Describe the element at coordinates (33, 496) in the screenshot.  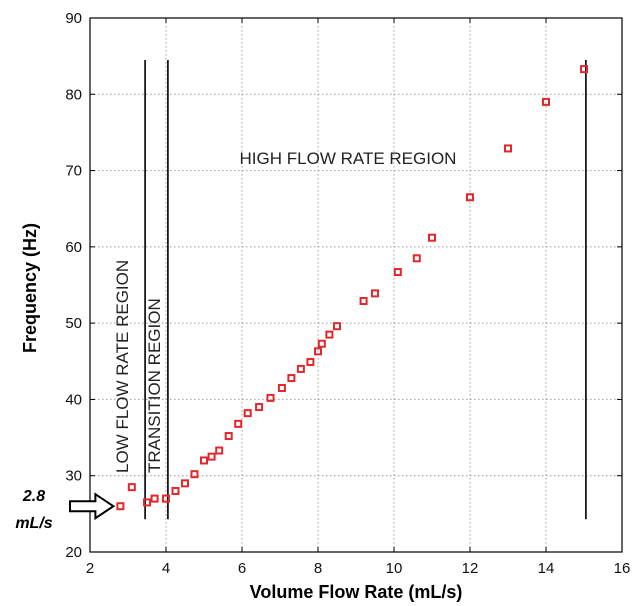
I see `callout-value: 2.8` at that location.